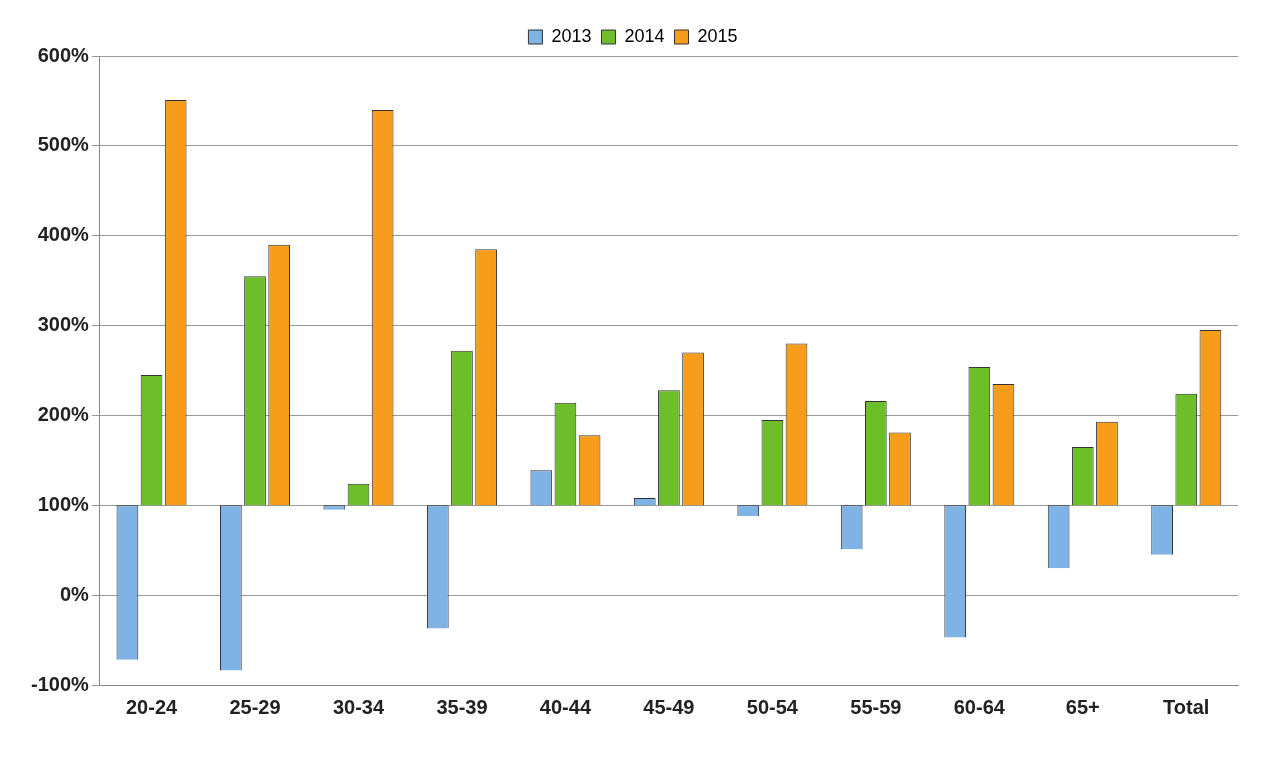 This screenshot has width=1281, height=759. I want to click on x-tick-label: 30-34, so click(358, 706).